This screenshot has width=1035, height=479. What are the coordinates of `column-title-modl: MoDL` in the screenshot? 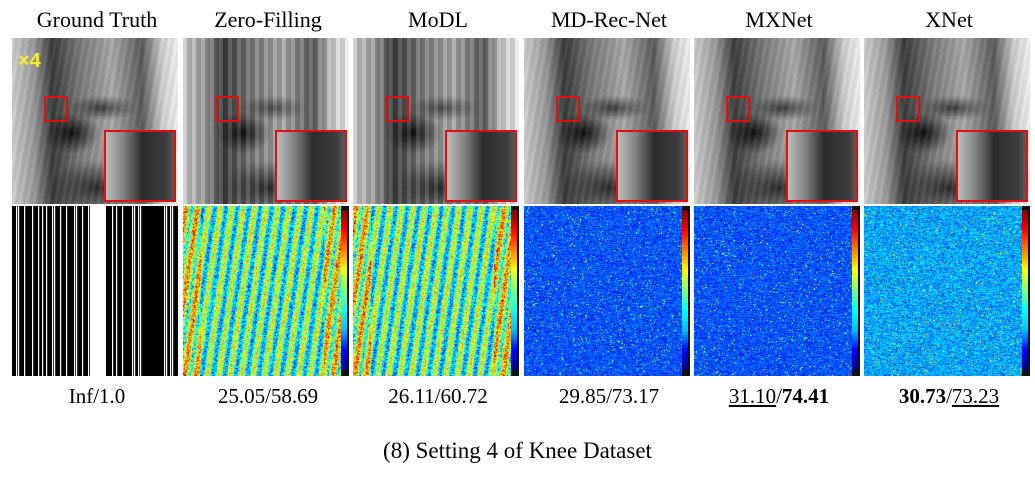 It's located at (438, 19).